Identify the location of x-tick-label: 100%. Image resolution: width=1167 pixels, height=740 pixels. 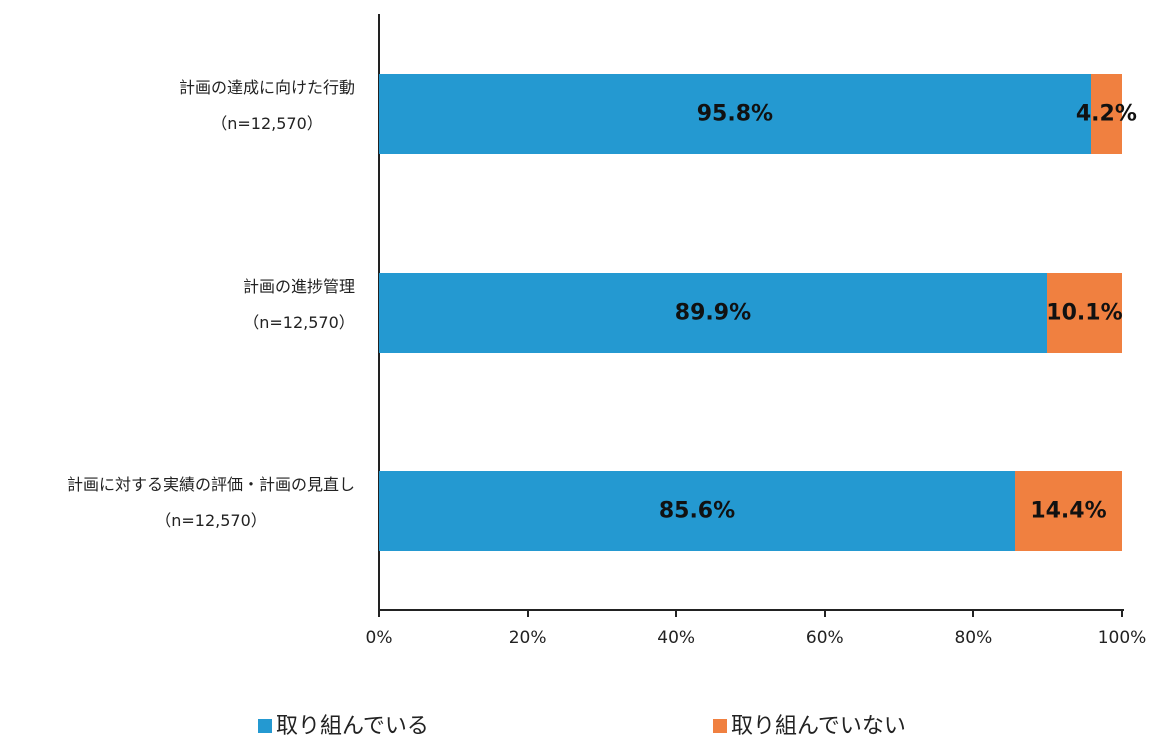
(1122, 638).